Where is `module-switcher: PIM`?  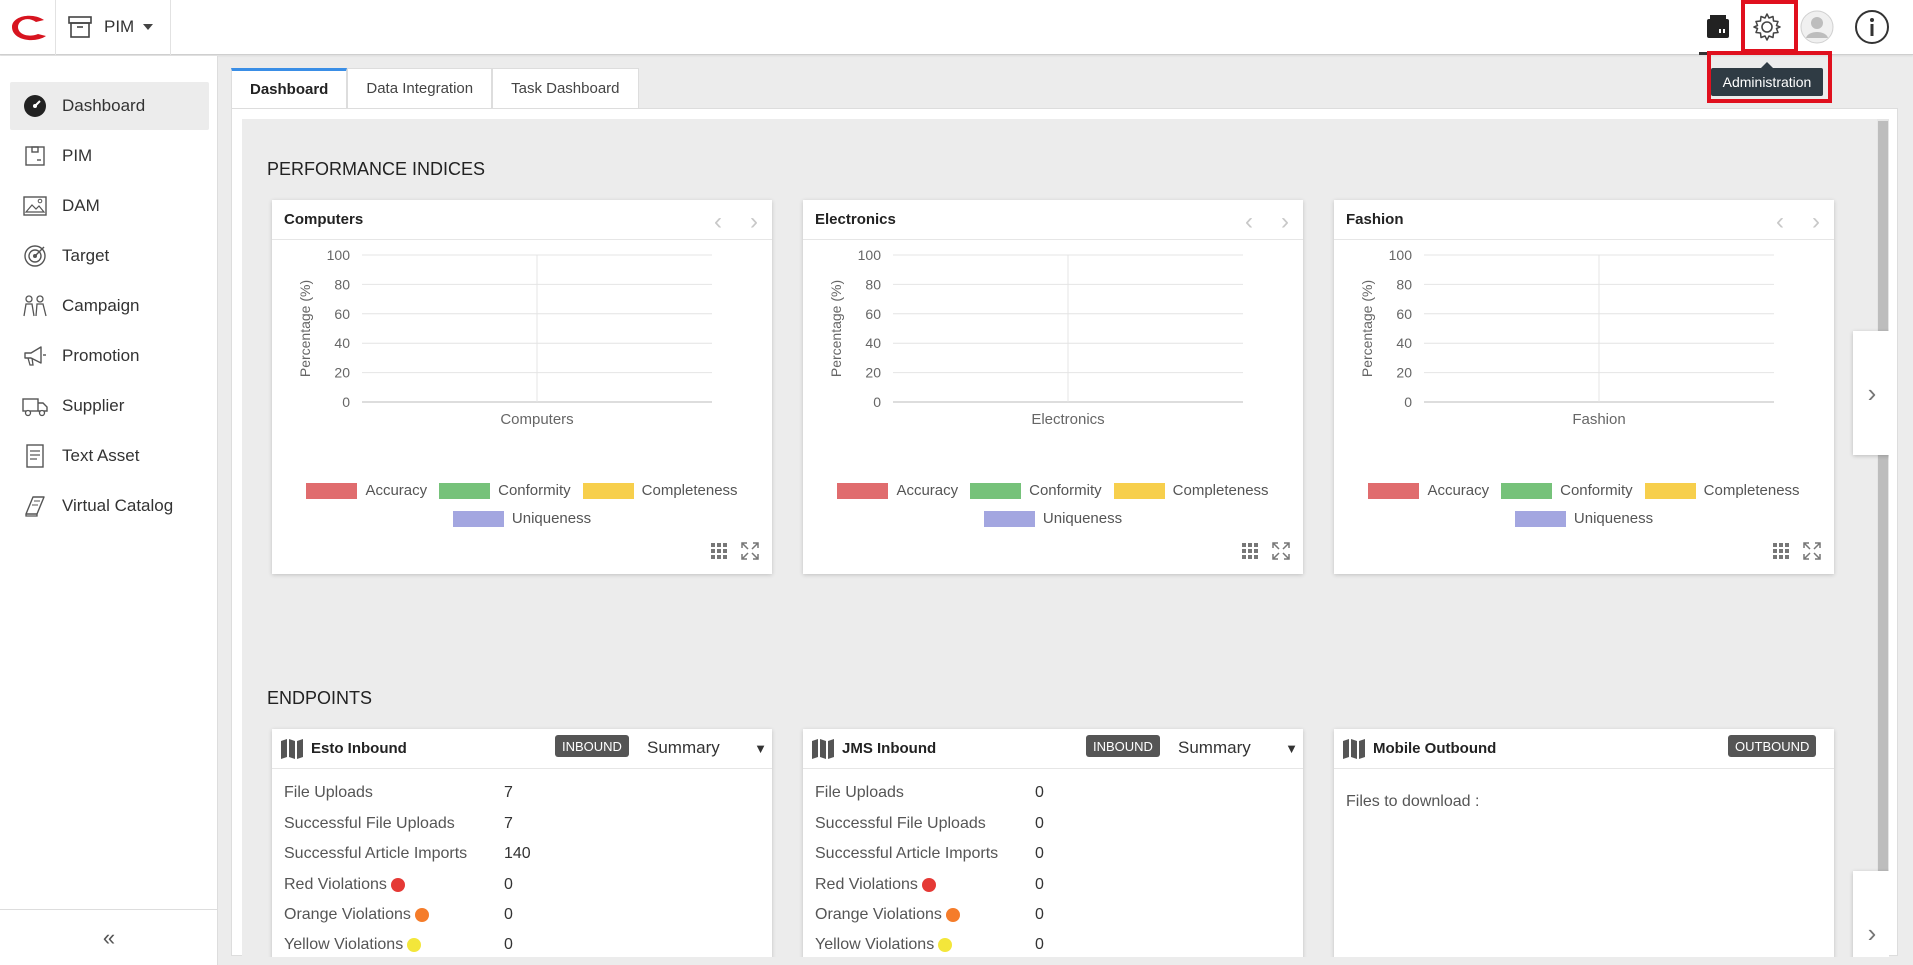
module-switcher: PIM is located at coordinates (111, 27).